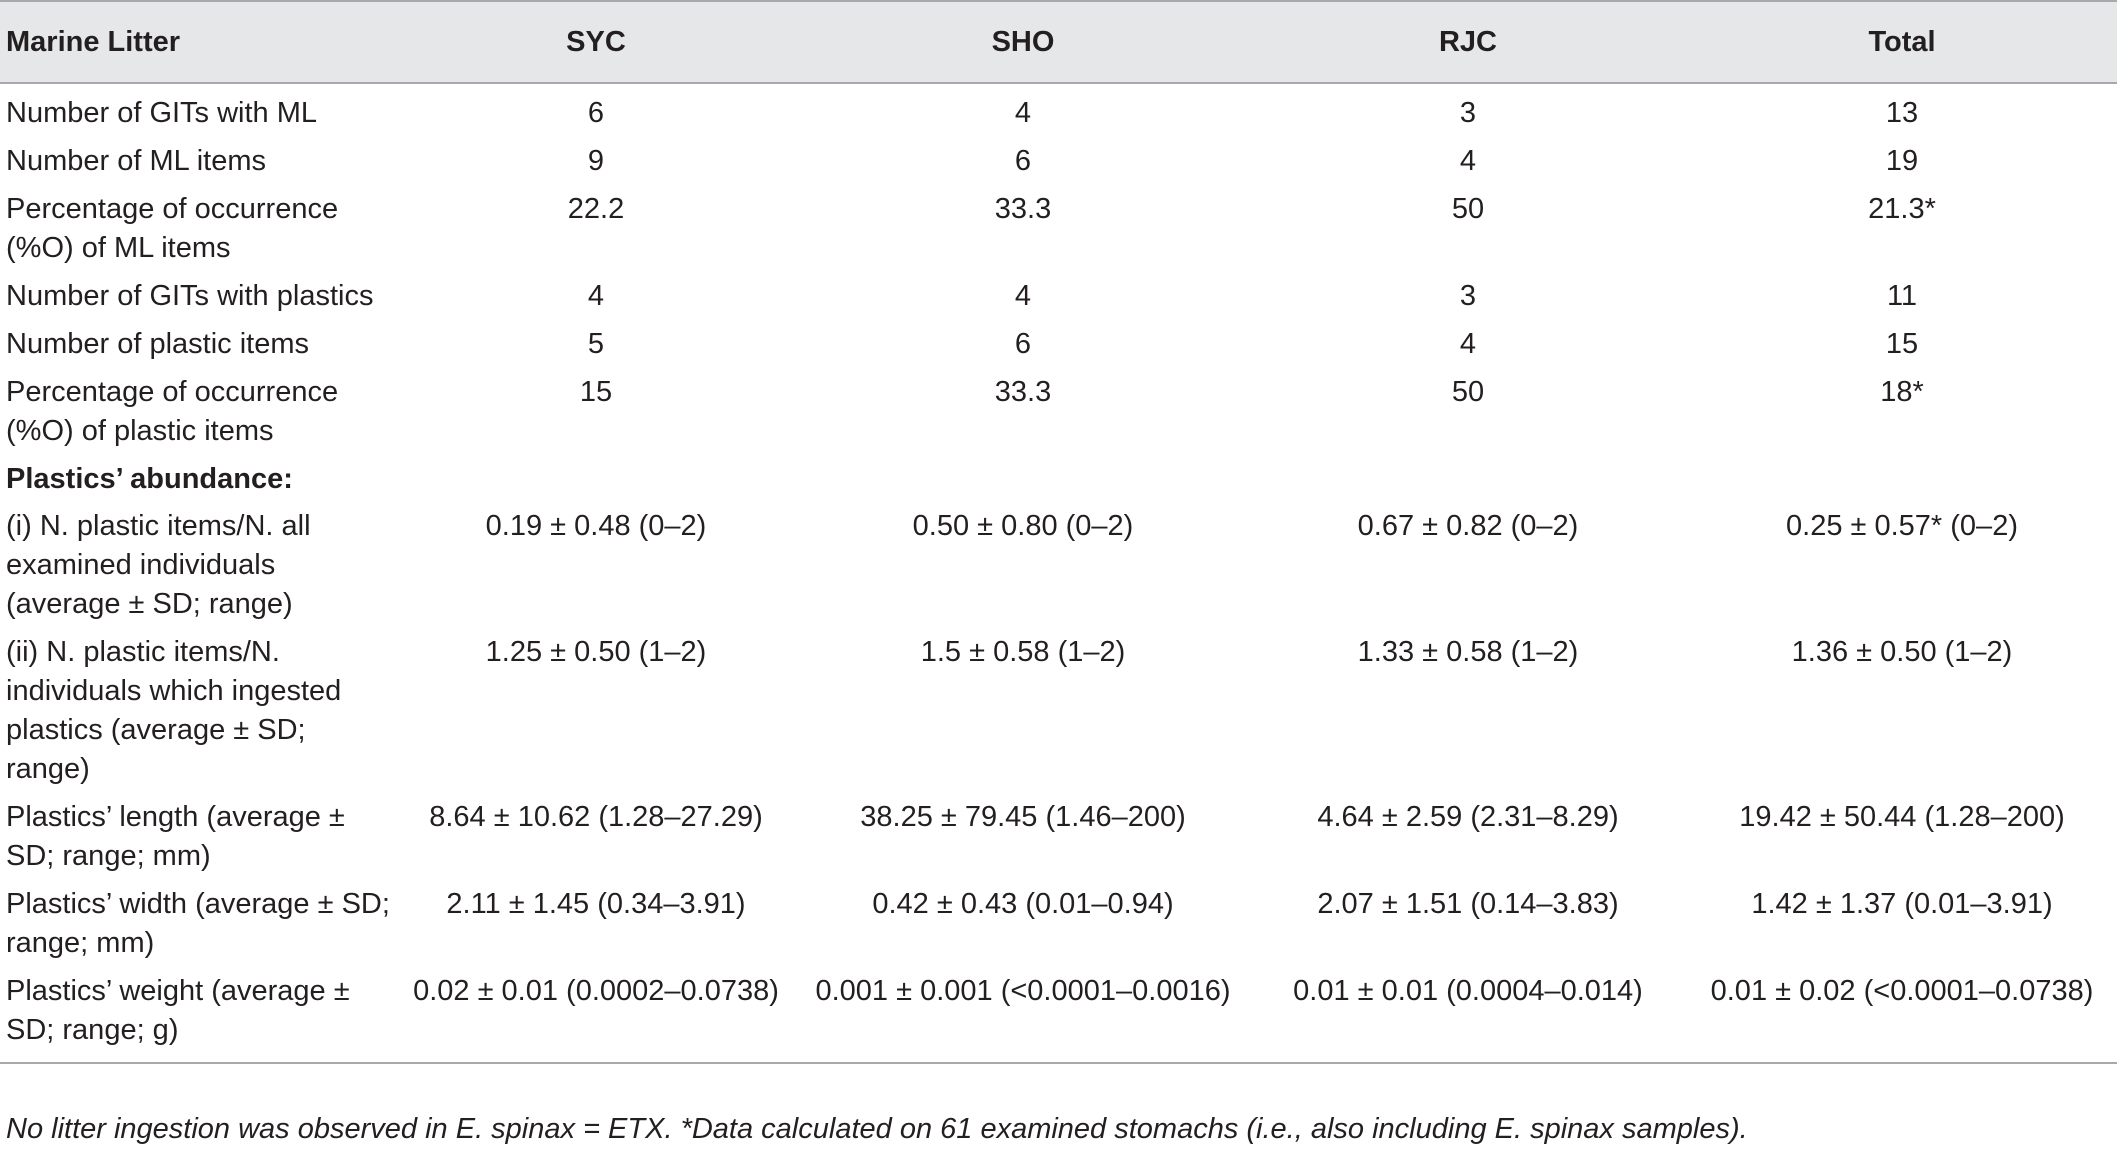 The image size is (2117, 1151). What do you see at coordinates (1023, 652) in the screenshot?
I see `cell-sho: 1.5 ± 0.58 (1–2)` at bounding box center [1023, 652].